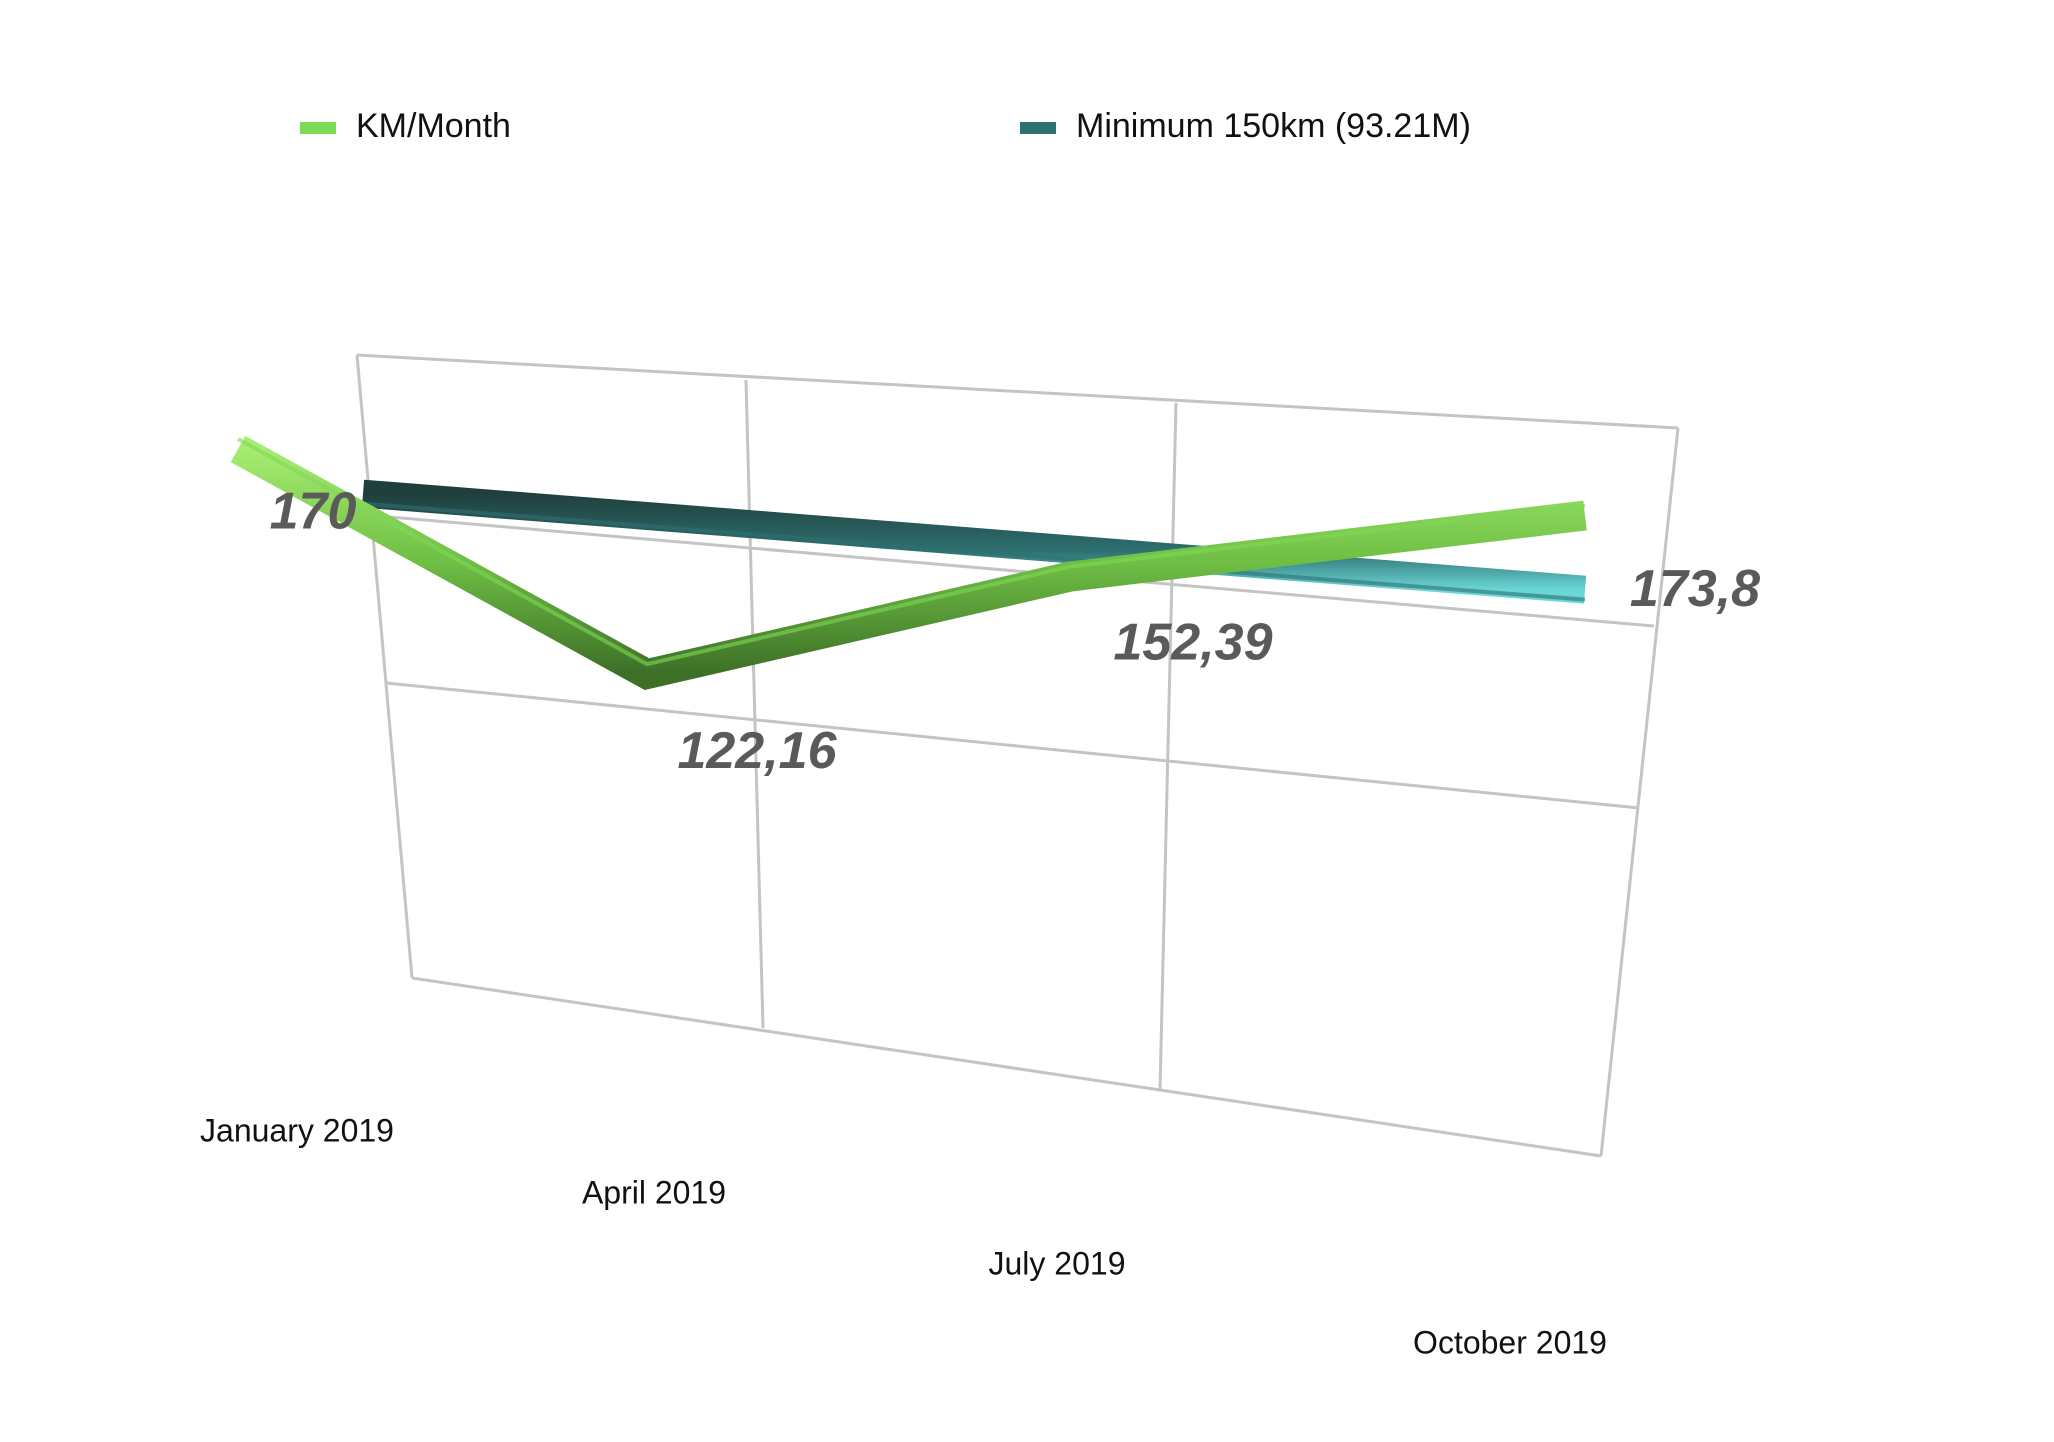 The width and height of the screenshot is (2054, 1442). I want to click on data-label: 122,16, so click(757, 751).